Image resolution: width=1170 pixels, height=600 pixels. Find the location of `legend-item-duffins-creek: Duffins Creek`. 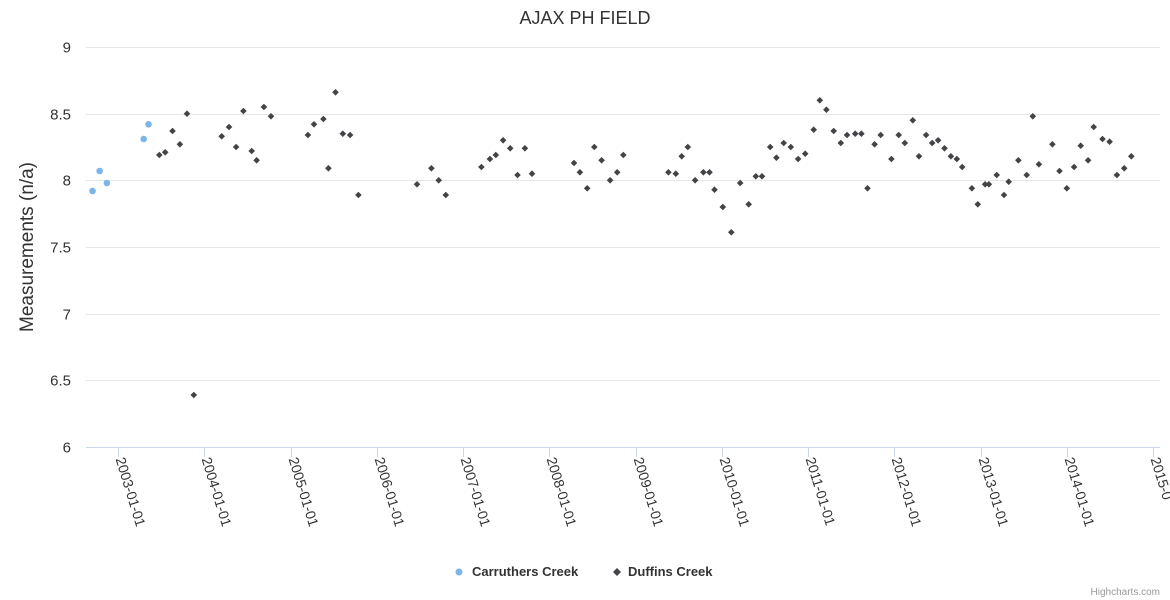

legend-item-duffins-creek: Duffins Creek is located at coordinates (663, 571).